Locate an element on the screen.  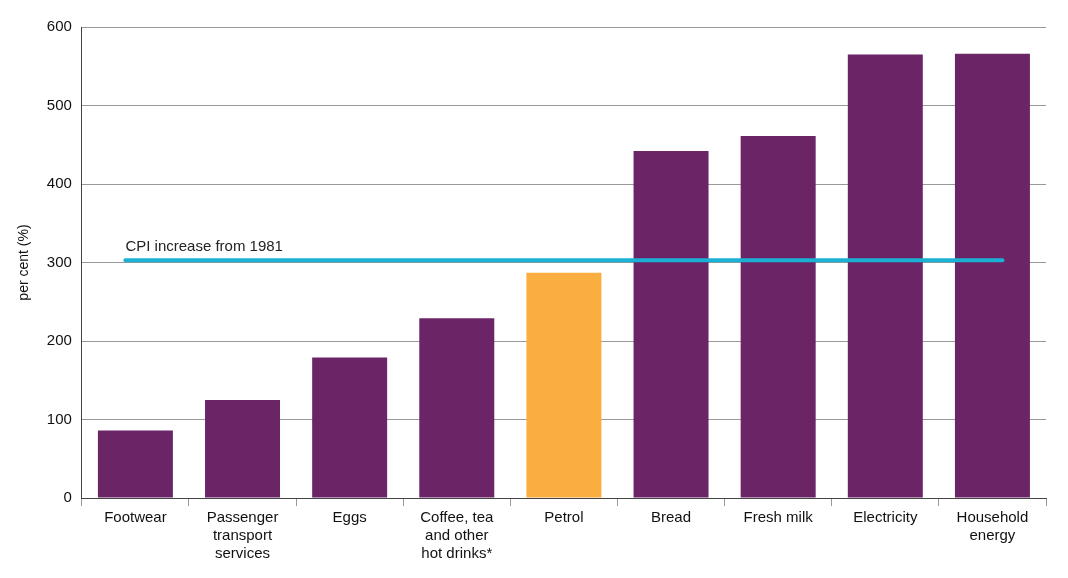
x-tick-label: Household energy is located at coordinates (992, 526).